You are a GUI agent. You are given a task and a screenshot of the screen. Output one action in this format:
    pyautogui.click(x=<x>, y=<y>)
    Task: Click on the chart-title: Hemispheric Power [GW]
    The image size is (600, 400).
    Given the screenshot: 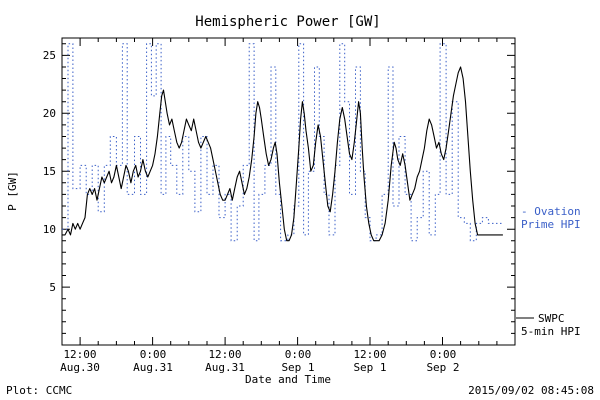 What is the action you would take?
    pyautogui.click(x=287, y=22)
    